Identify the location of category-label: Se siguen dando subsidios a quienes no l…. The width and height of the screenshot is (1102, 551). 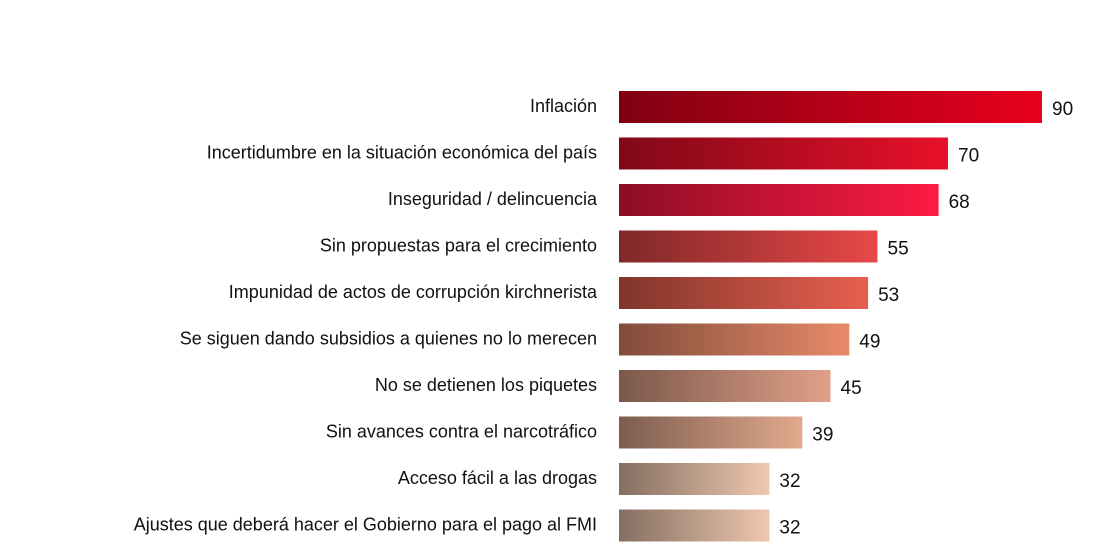
(388, 338).